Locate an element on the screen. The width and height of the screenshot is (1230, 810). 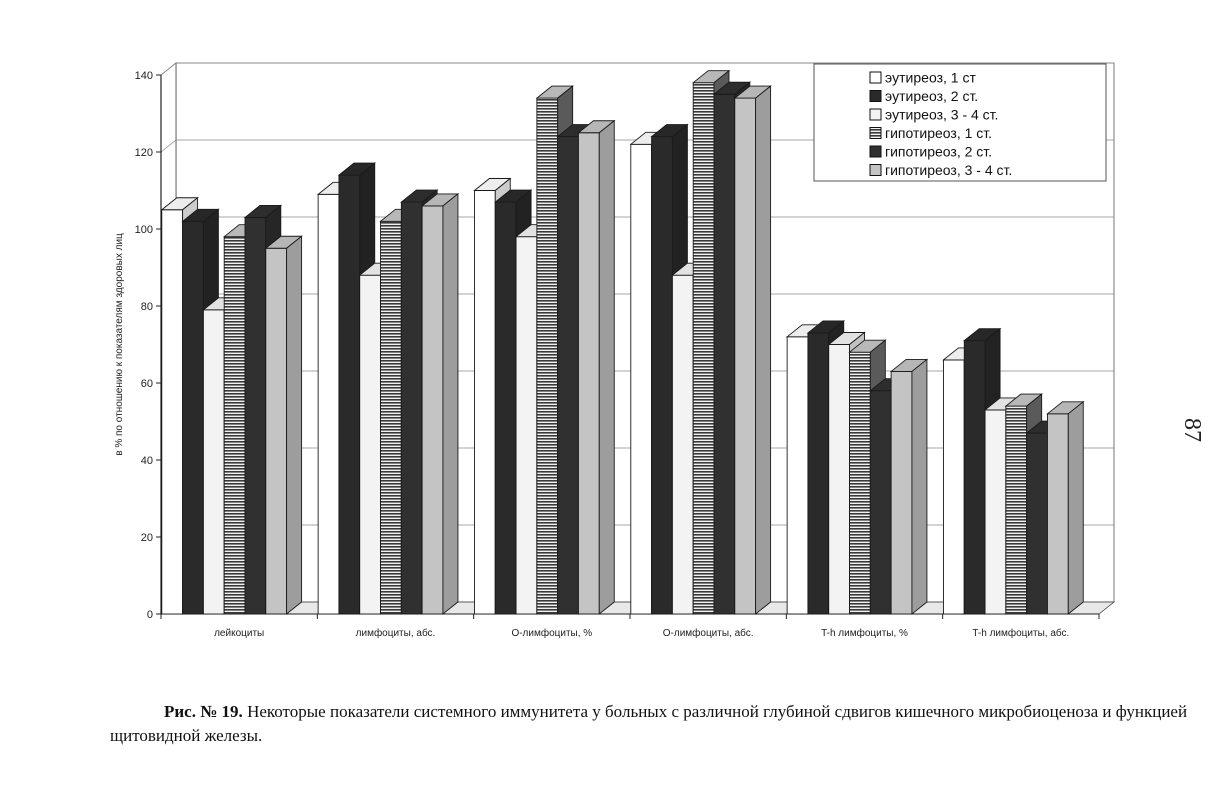
legend-entry: эутиреоз, 2 ст. is located at coordinates (931, 96).